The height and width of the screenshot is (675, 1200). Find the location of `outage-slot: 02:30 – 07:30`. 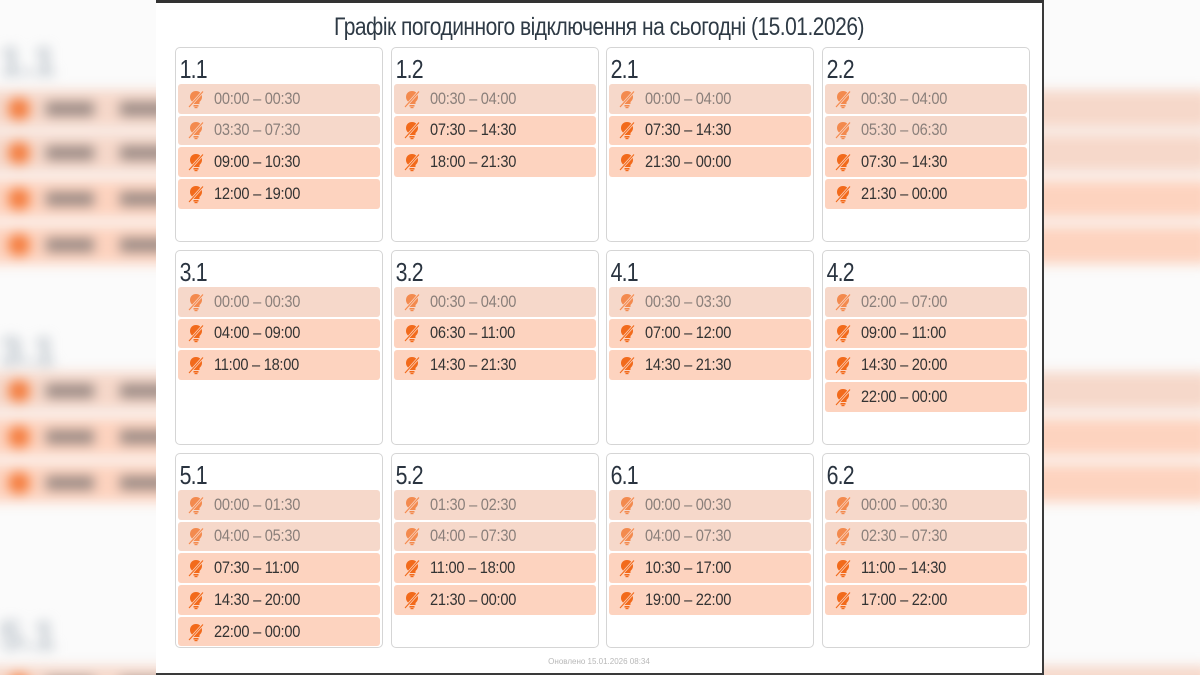

outage-slot: 02:30 – 07:30 is located at coordinates (925, 536).